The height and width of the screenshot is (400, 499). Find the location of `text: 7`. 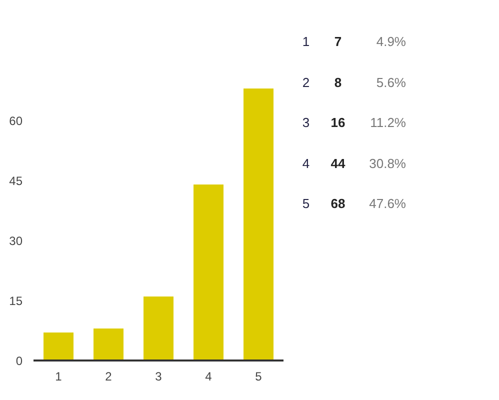

text: 7 is located at coordinates (338, 42).